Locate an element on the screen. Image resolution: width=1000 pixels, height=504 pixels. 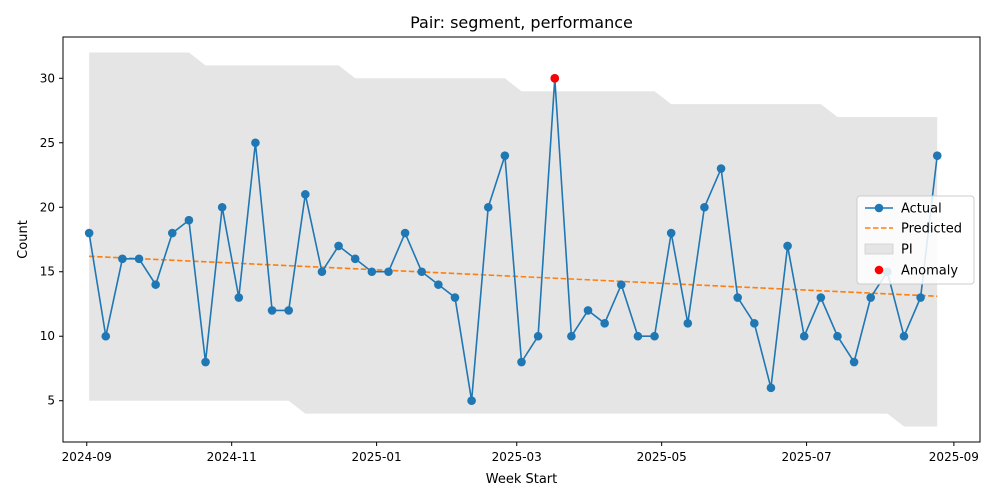
x-tick-label: 2025-09 is located at coordinates (954, 457).